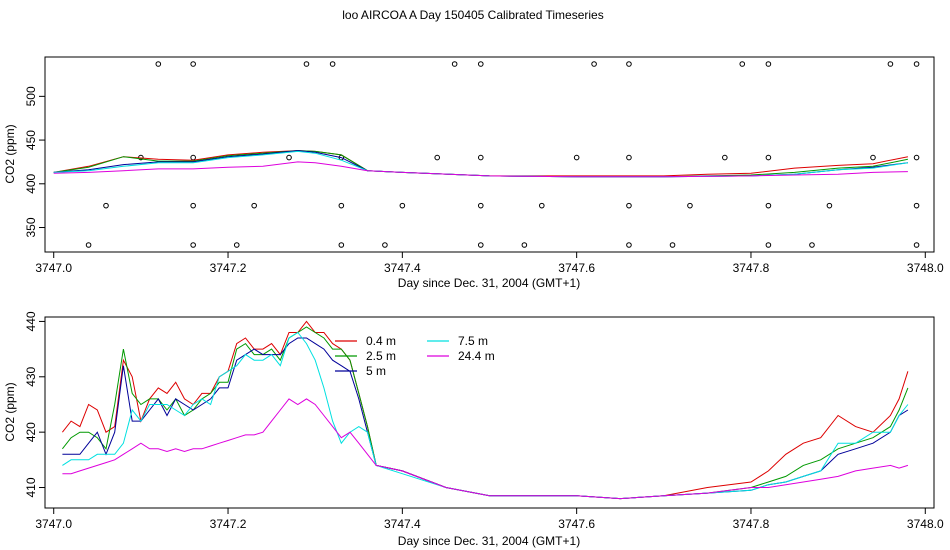 The image size is (950, 550). I want to click on legend: 0.4 m2.5 m5 m 7.5 m24.4 m, so click(415, 356).